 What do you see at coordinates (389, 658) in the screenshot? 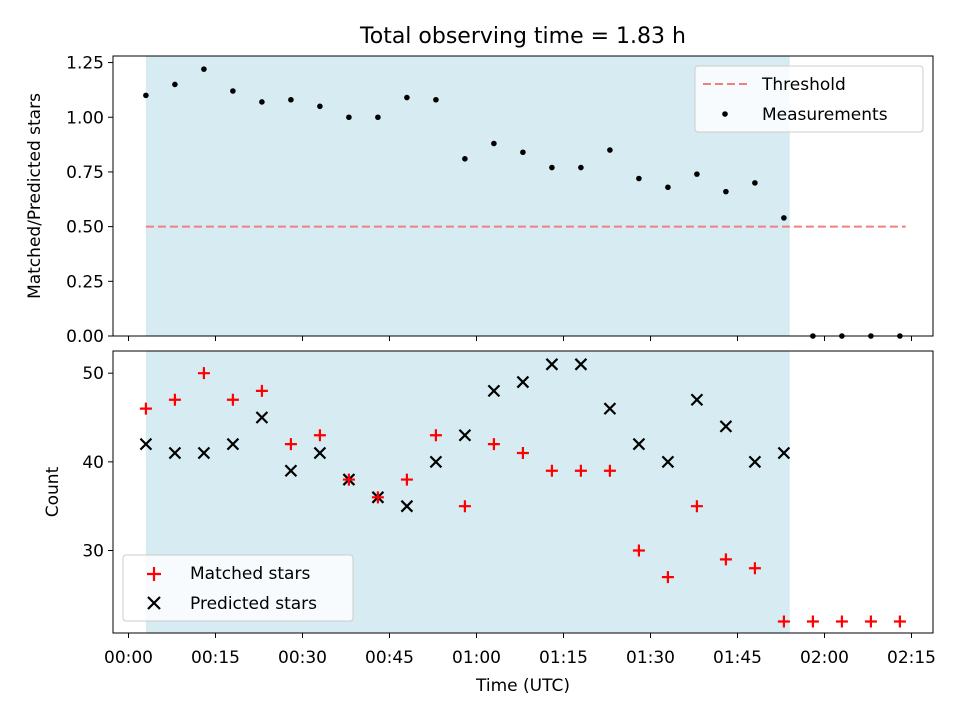
I see `bottom-x-tick-label: 00:45` at bounding box center [389, 658].